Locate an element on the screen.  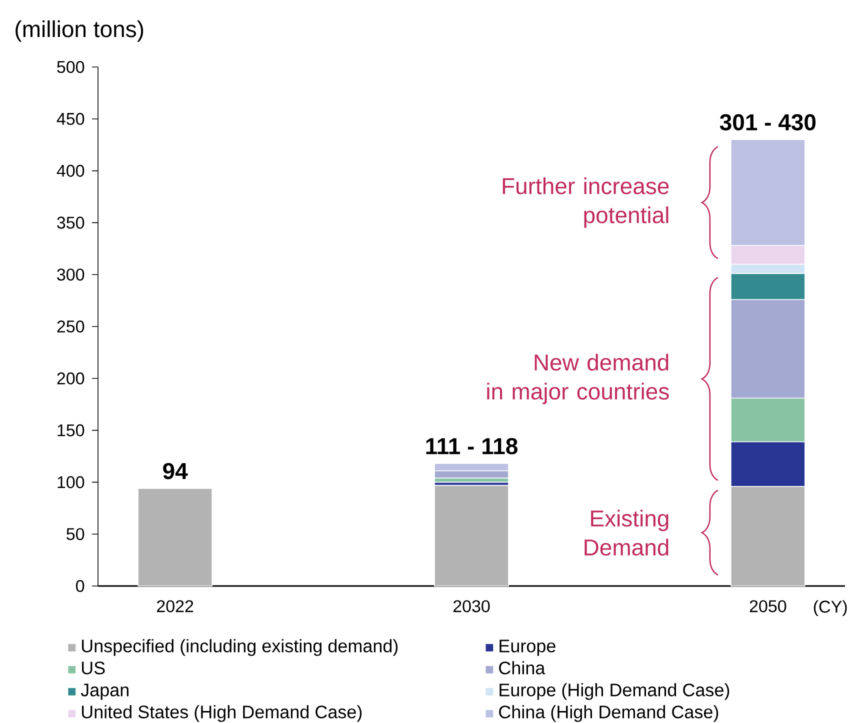
y-tick-label: 300 is located at coordinates (70, 274).